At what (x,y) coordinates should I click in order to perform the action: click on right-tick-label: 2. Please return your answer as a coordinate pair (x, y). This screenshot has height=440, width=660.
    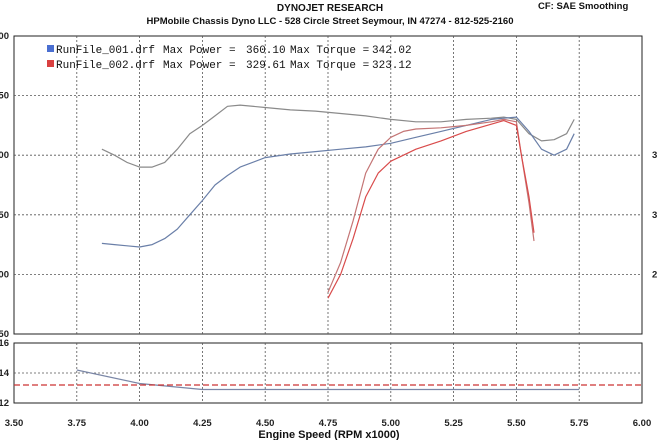
    Looking at the image, I should click on (654, 274).